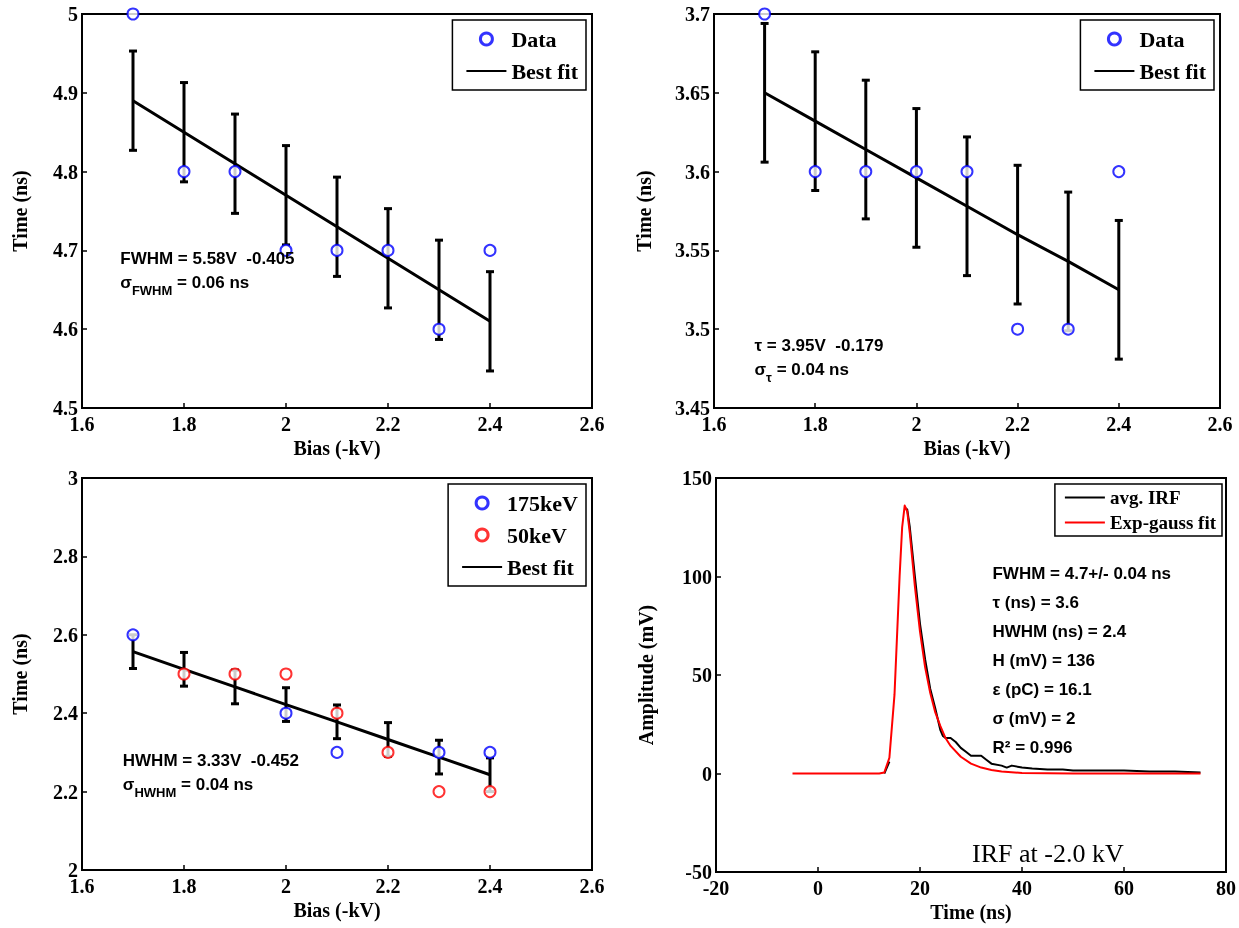 The image size is (1239, 928). Describe the element at coordinates (697, 329) in the screenshot. I see `y-tick-label: 3.5` at that location.